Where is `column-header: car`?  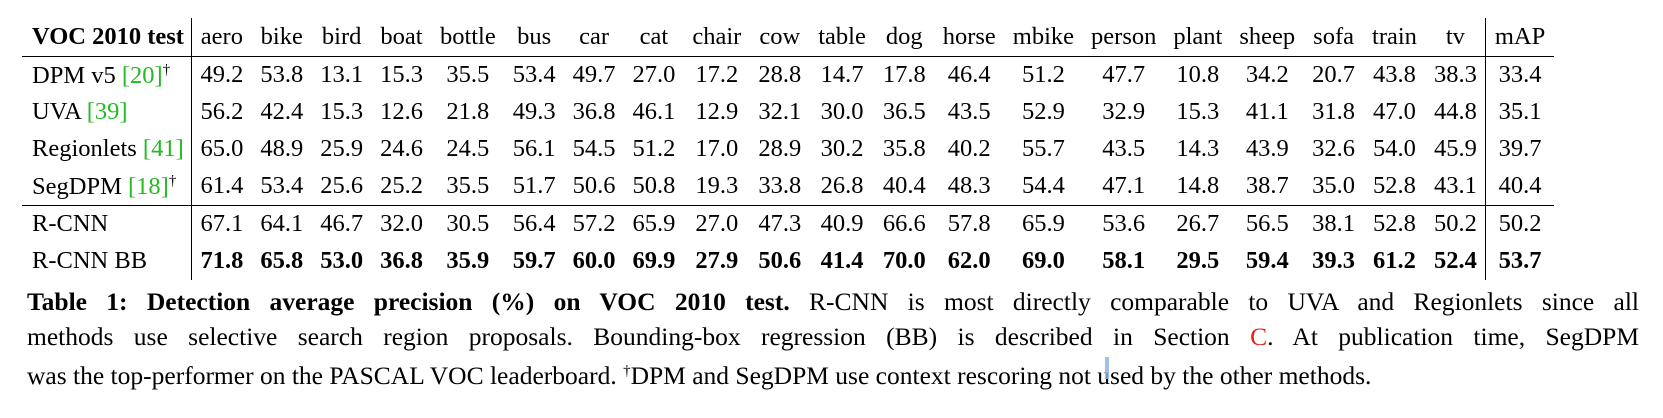
column-header: car is located at coordinates (594, 37).